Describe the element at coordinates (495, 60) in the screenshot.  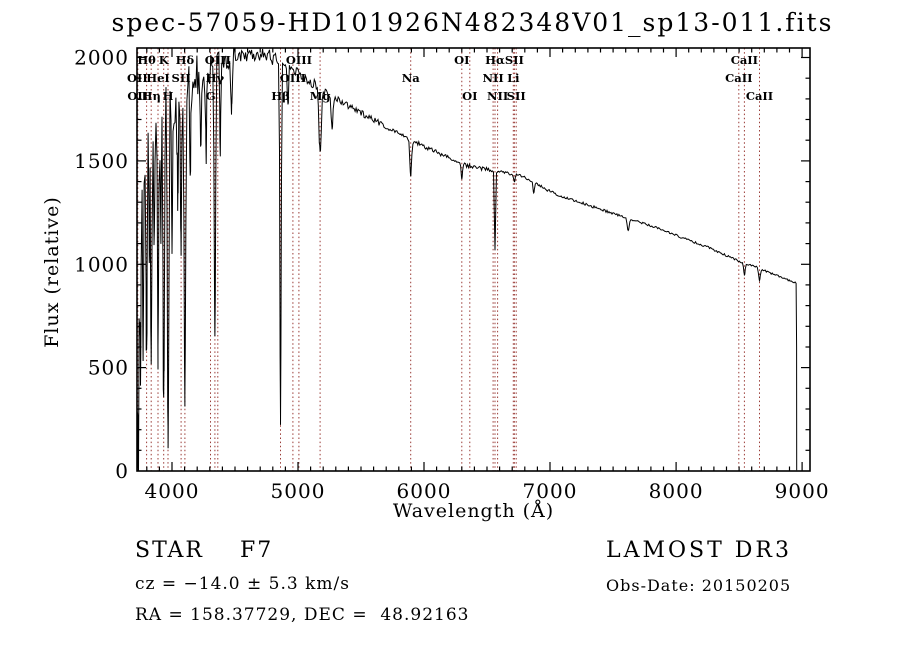
I see `line-label-Hα: Hα` at that location.